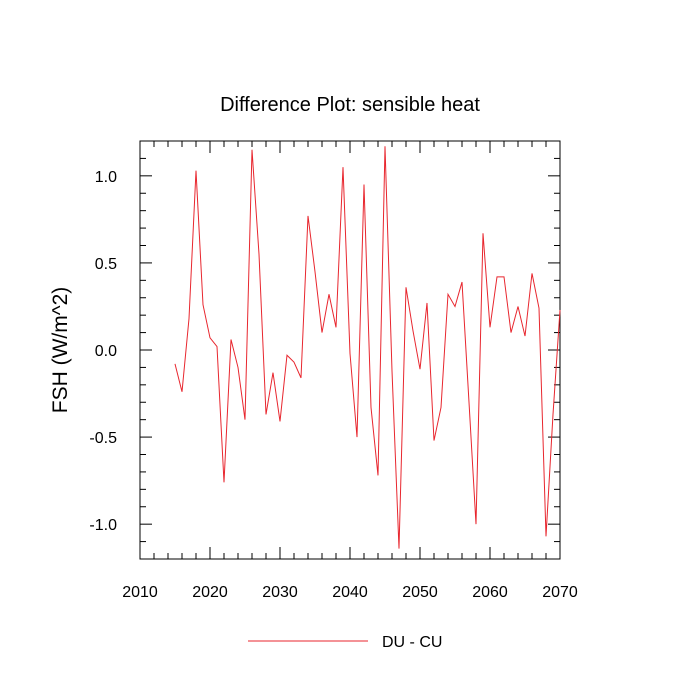 The height and width of the screenshot is (700, 700). Describe the element at coordinates (140, 592) in the screenshot. I see `x-tick-label: 2010` at that location.